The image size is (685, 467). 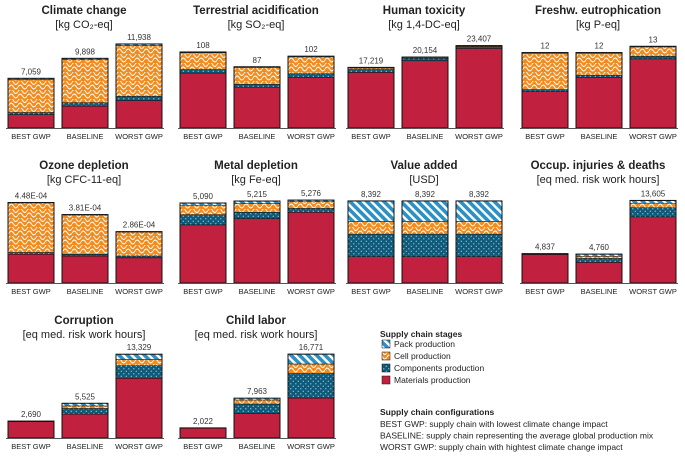 What do you see at coordinates (424, 25) in the screenshot?
I see `chart-unit: [kg 1,4-DC-eq]` at bounding box center [424, 25].